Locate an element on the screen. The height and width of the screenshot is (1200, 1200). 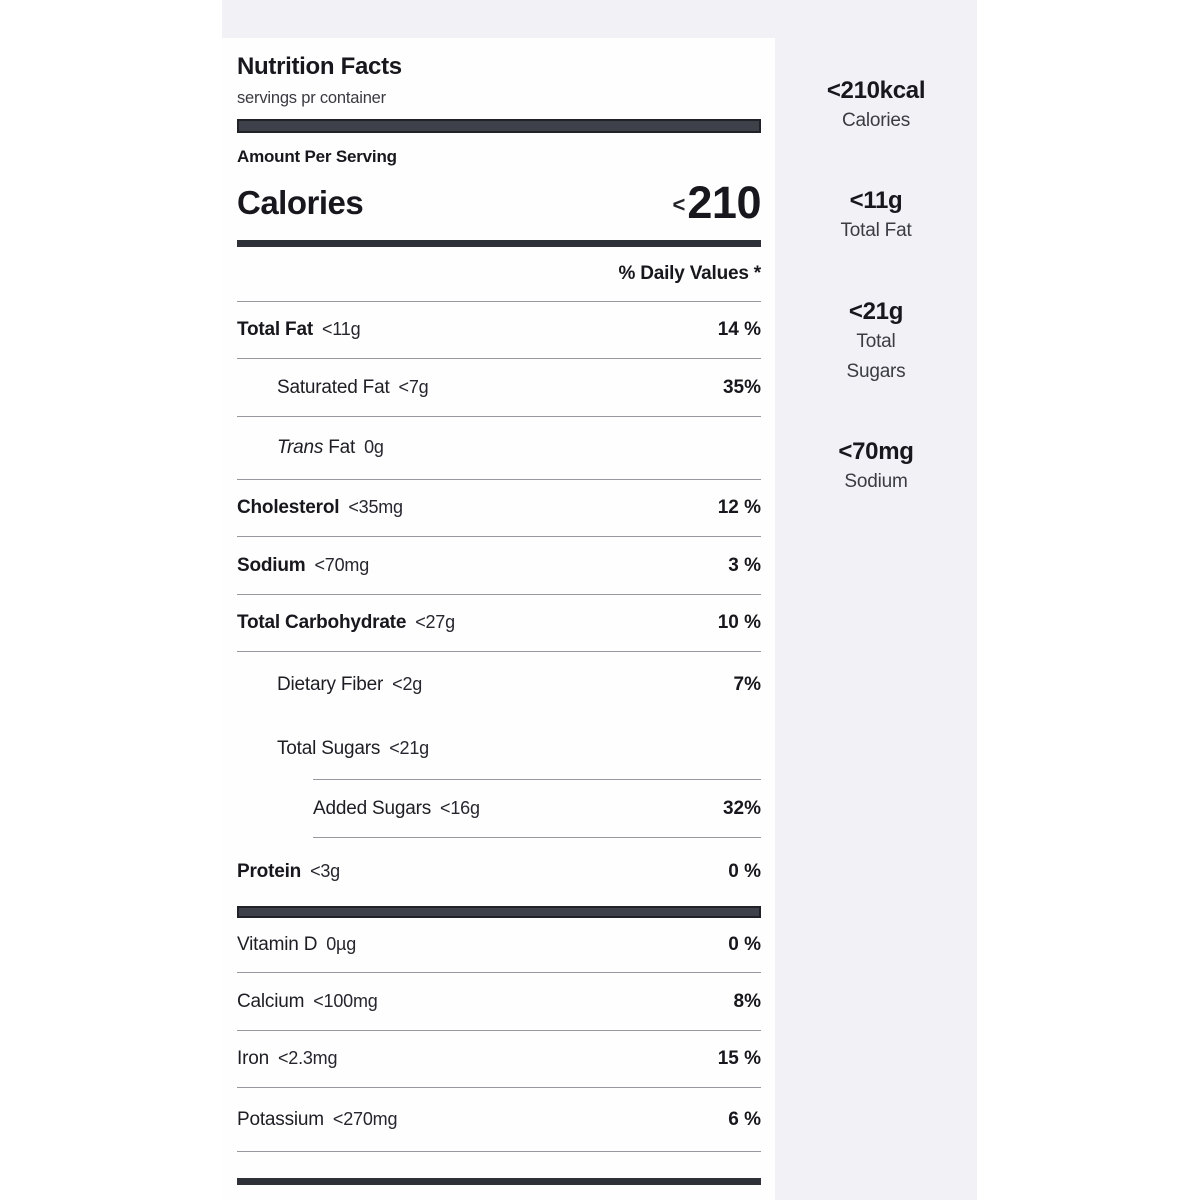
nutrient-amount: <27g is located at coordinates (435, 622).